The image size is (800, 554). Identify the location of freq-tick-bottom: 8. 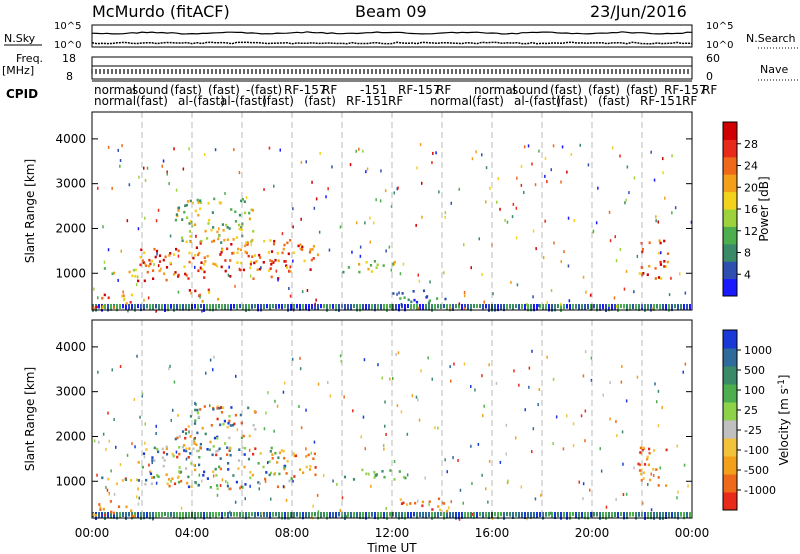
(69, 76).